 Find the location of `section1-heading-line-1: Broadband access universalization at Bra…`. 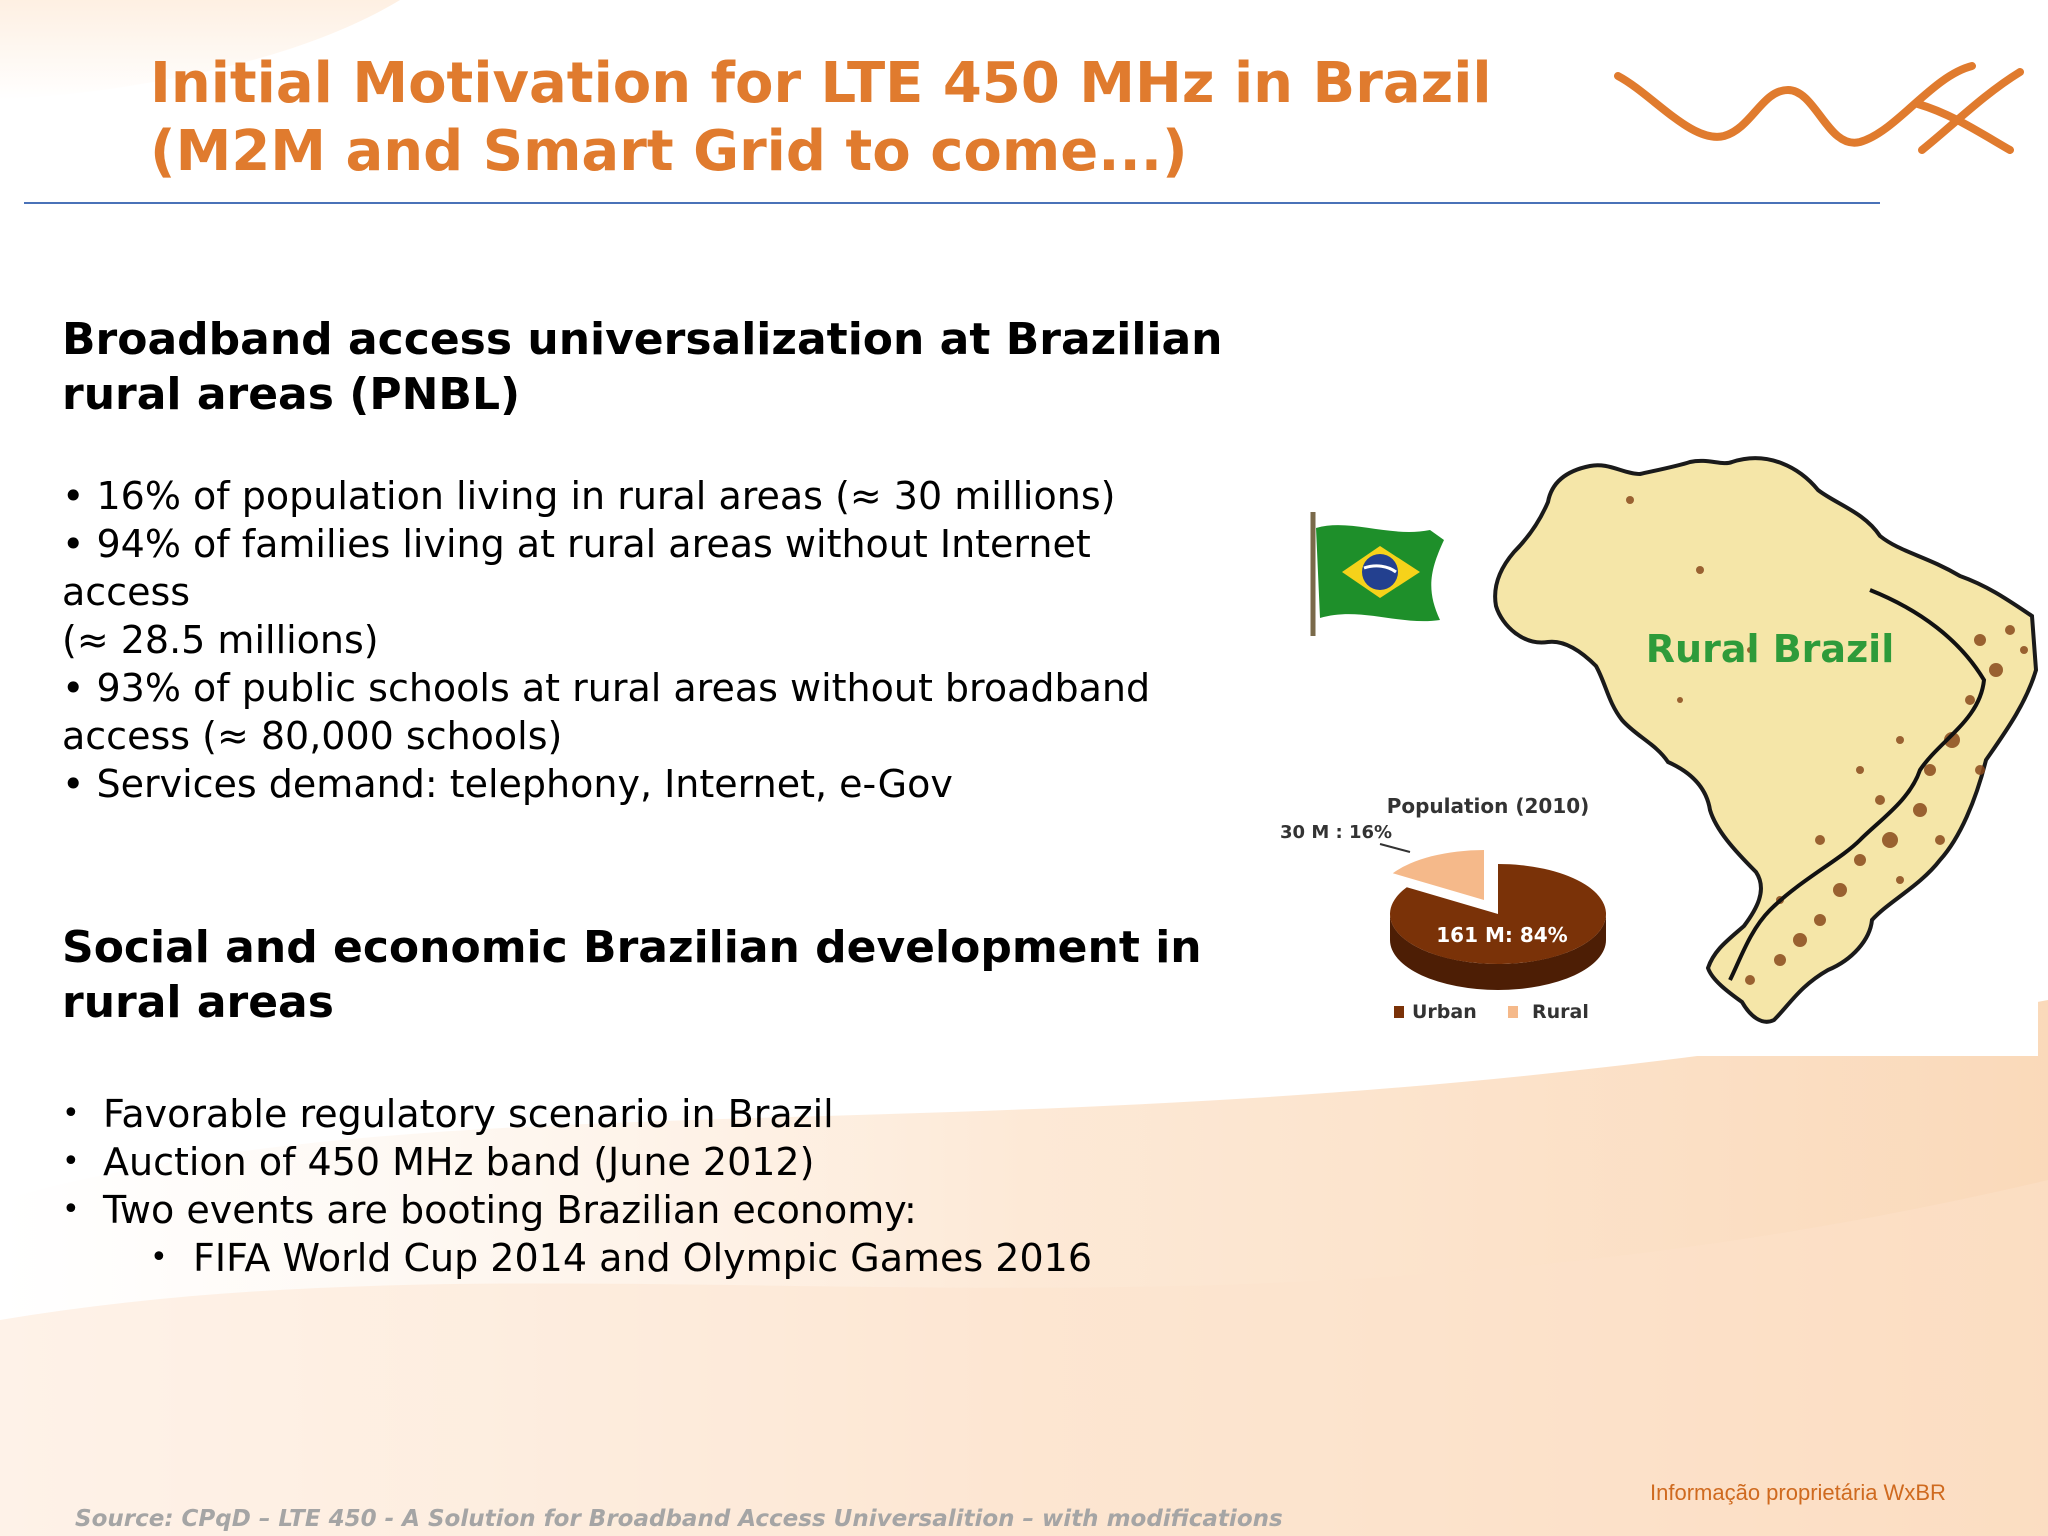

section1-heading-line-1: Broadband access universalization at Bra… is located at coordinates (642, 339).